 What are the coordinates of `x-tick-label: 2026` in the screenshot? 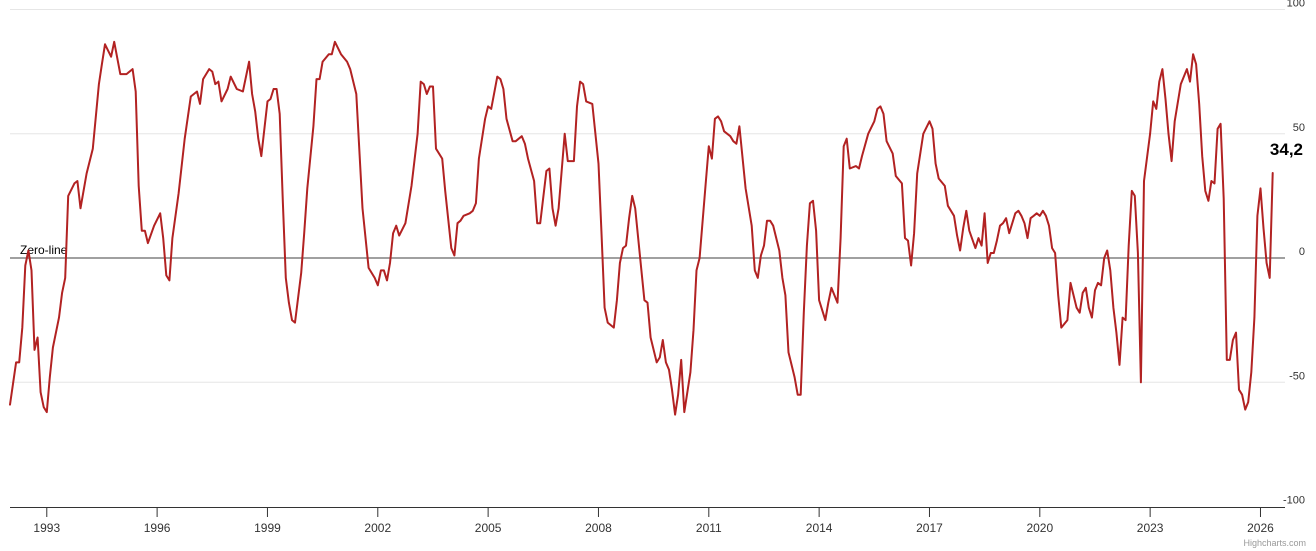 It's located at (1260, 528).